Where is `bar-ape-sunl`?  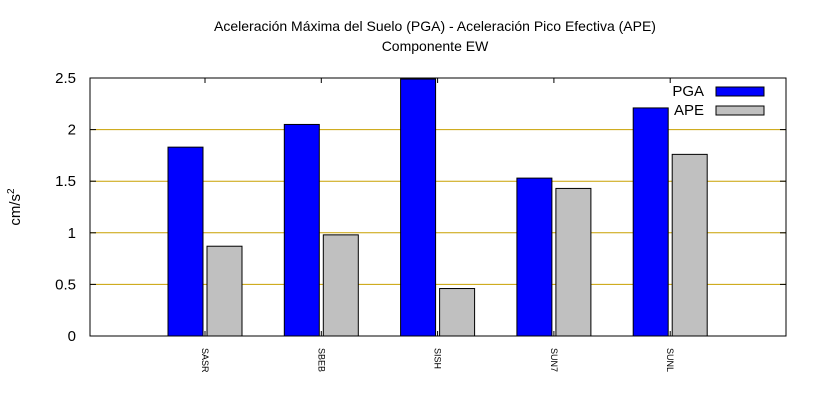
bar-ape-sunl is located at coordinates (689, 245).